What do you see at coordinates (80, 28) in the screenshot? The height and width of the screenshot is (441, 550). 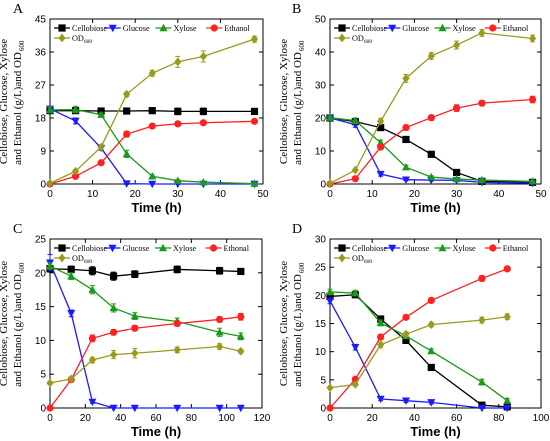 I see `legend-item: Cellobiose` at bounding box center [80, 28].